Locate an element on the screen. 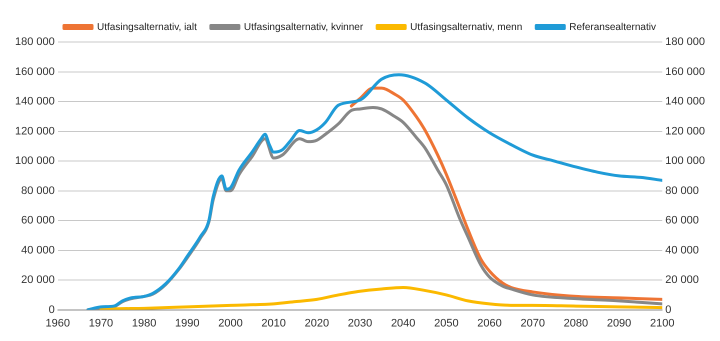  y-tick-label: 140 000 is located at coordinates (34, 102).